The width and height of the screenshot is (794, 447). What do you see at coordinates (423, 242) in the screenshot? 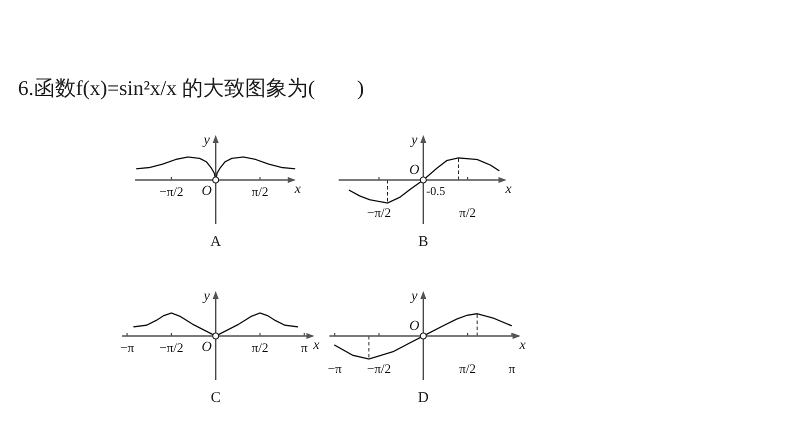
I see `text: B` at bounding box center [423, 242].